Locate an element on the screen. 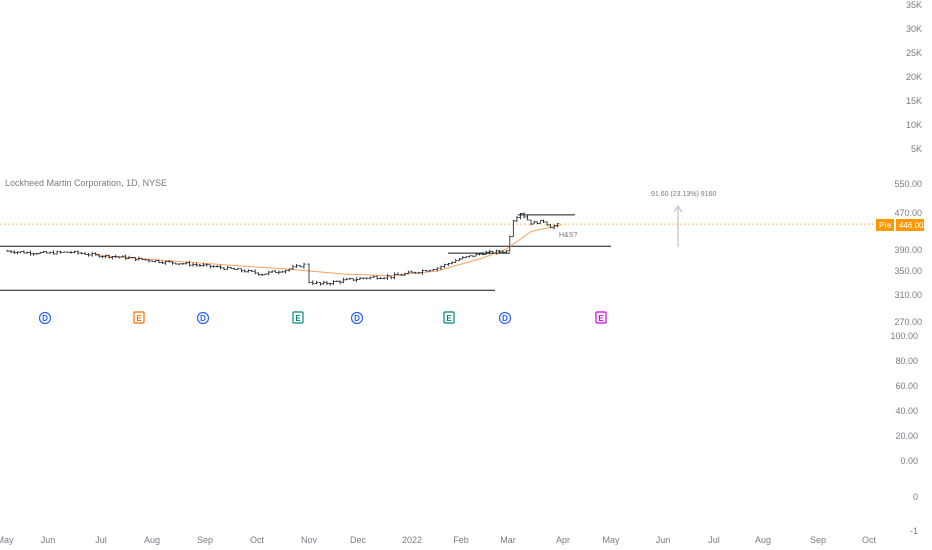  price-tick-label: 80.00 is located at coordinates (906, 361).